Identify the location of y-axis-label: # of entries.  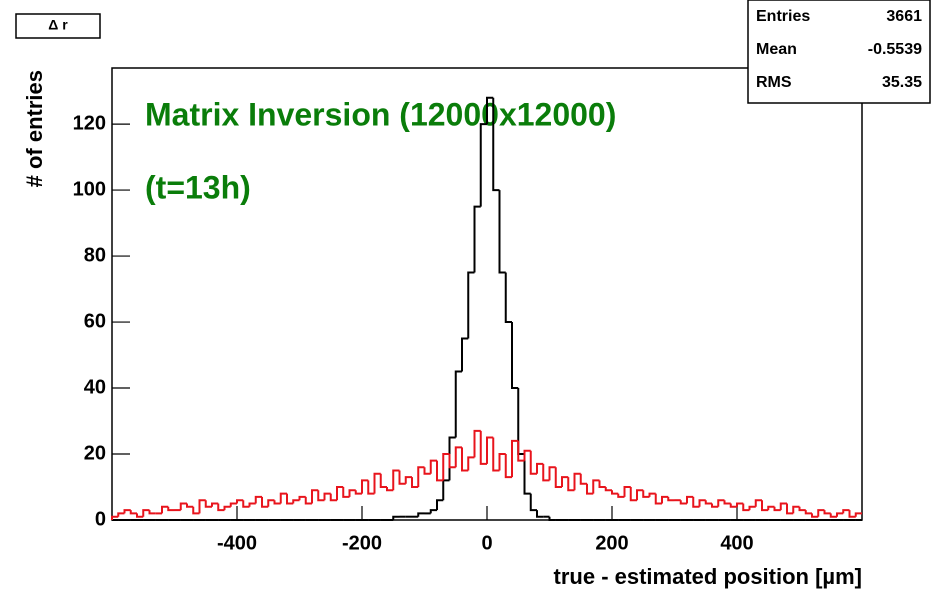
(34, 128).